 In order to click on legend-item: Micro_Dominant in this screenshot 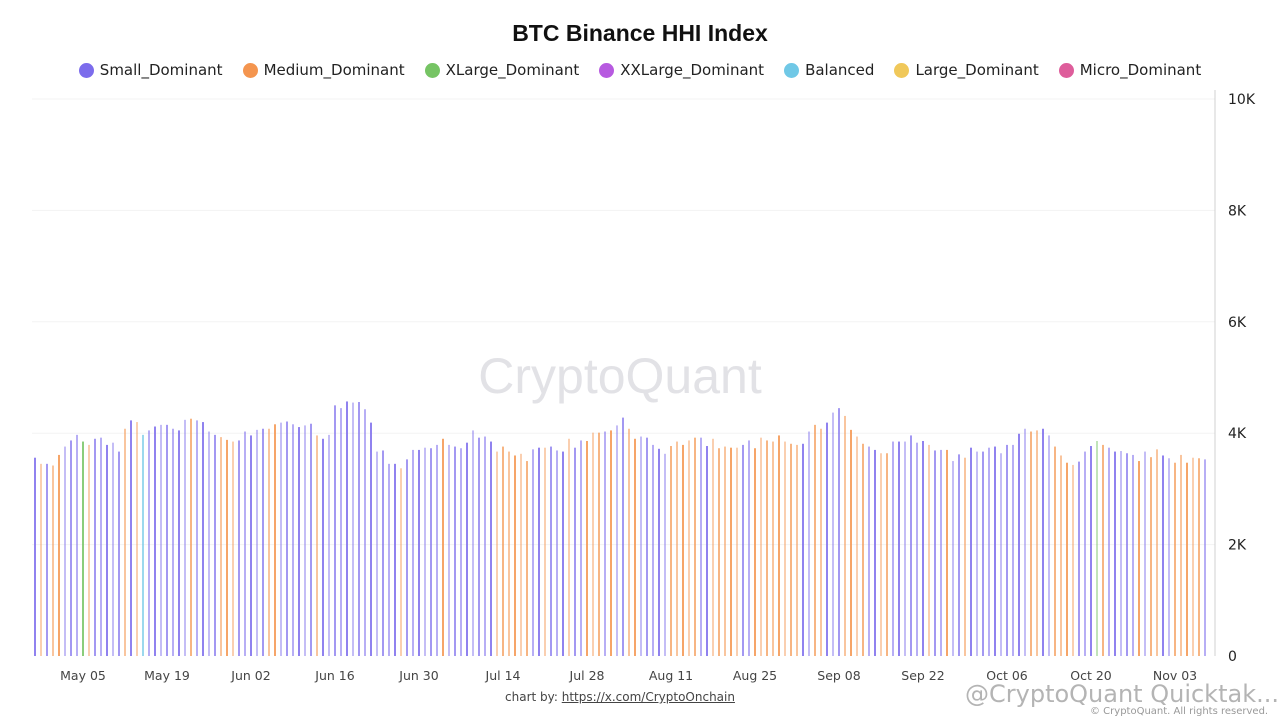, I will do `click(1129, 70)`.